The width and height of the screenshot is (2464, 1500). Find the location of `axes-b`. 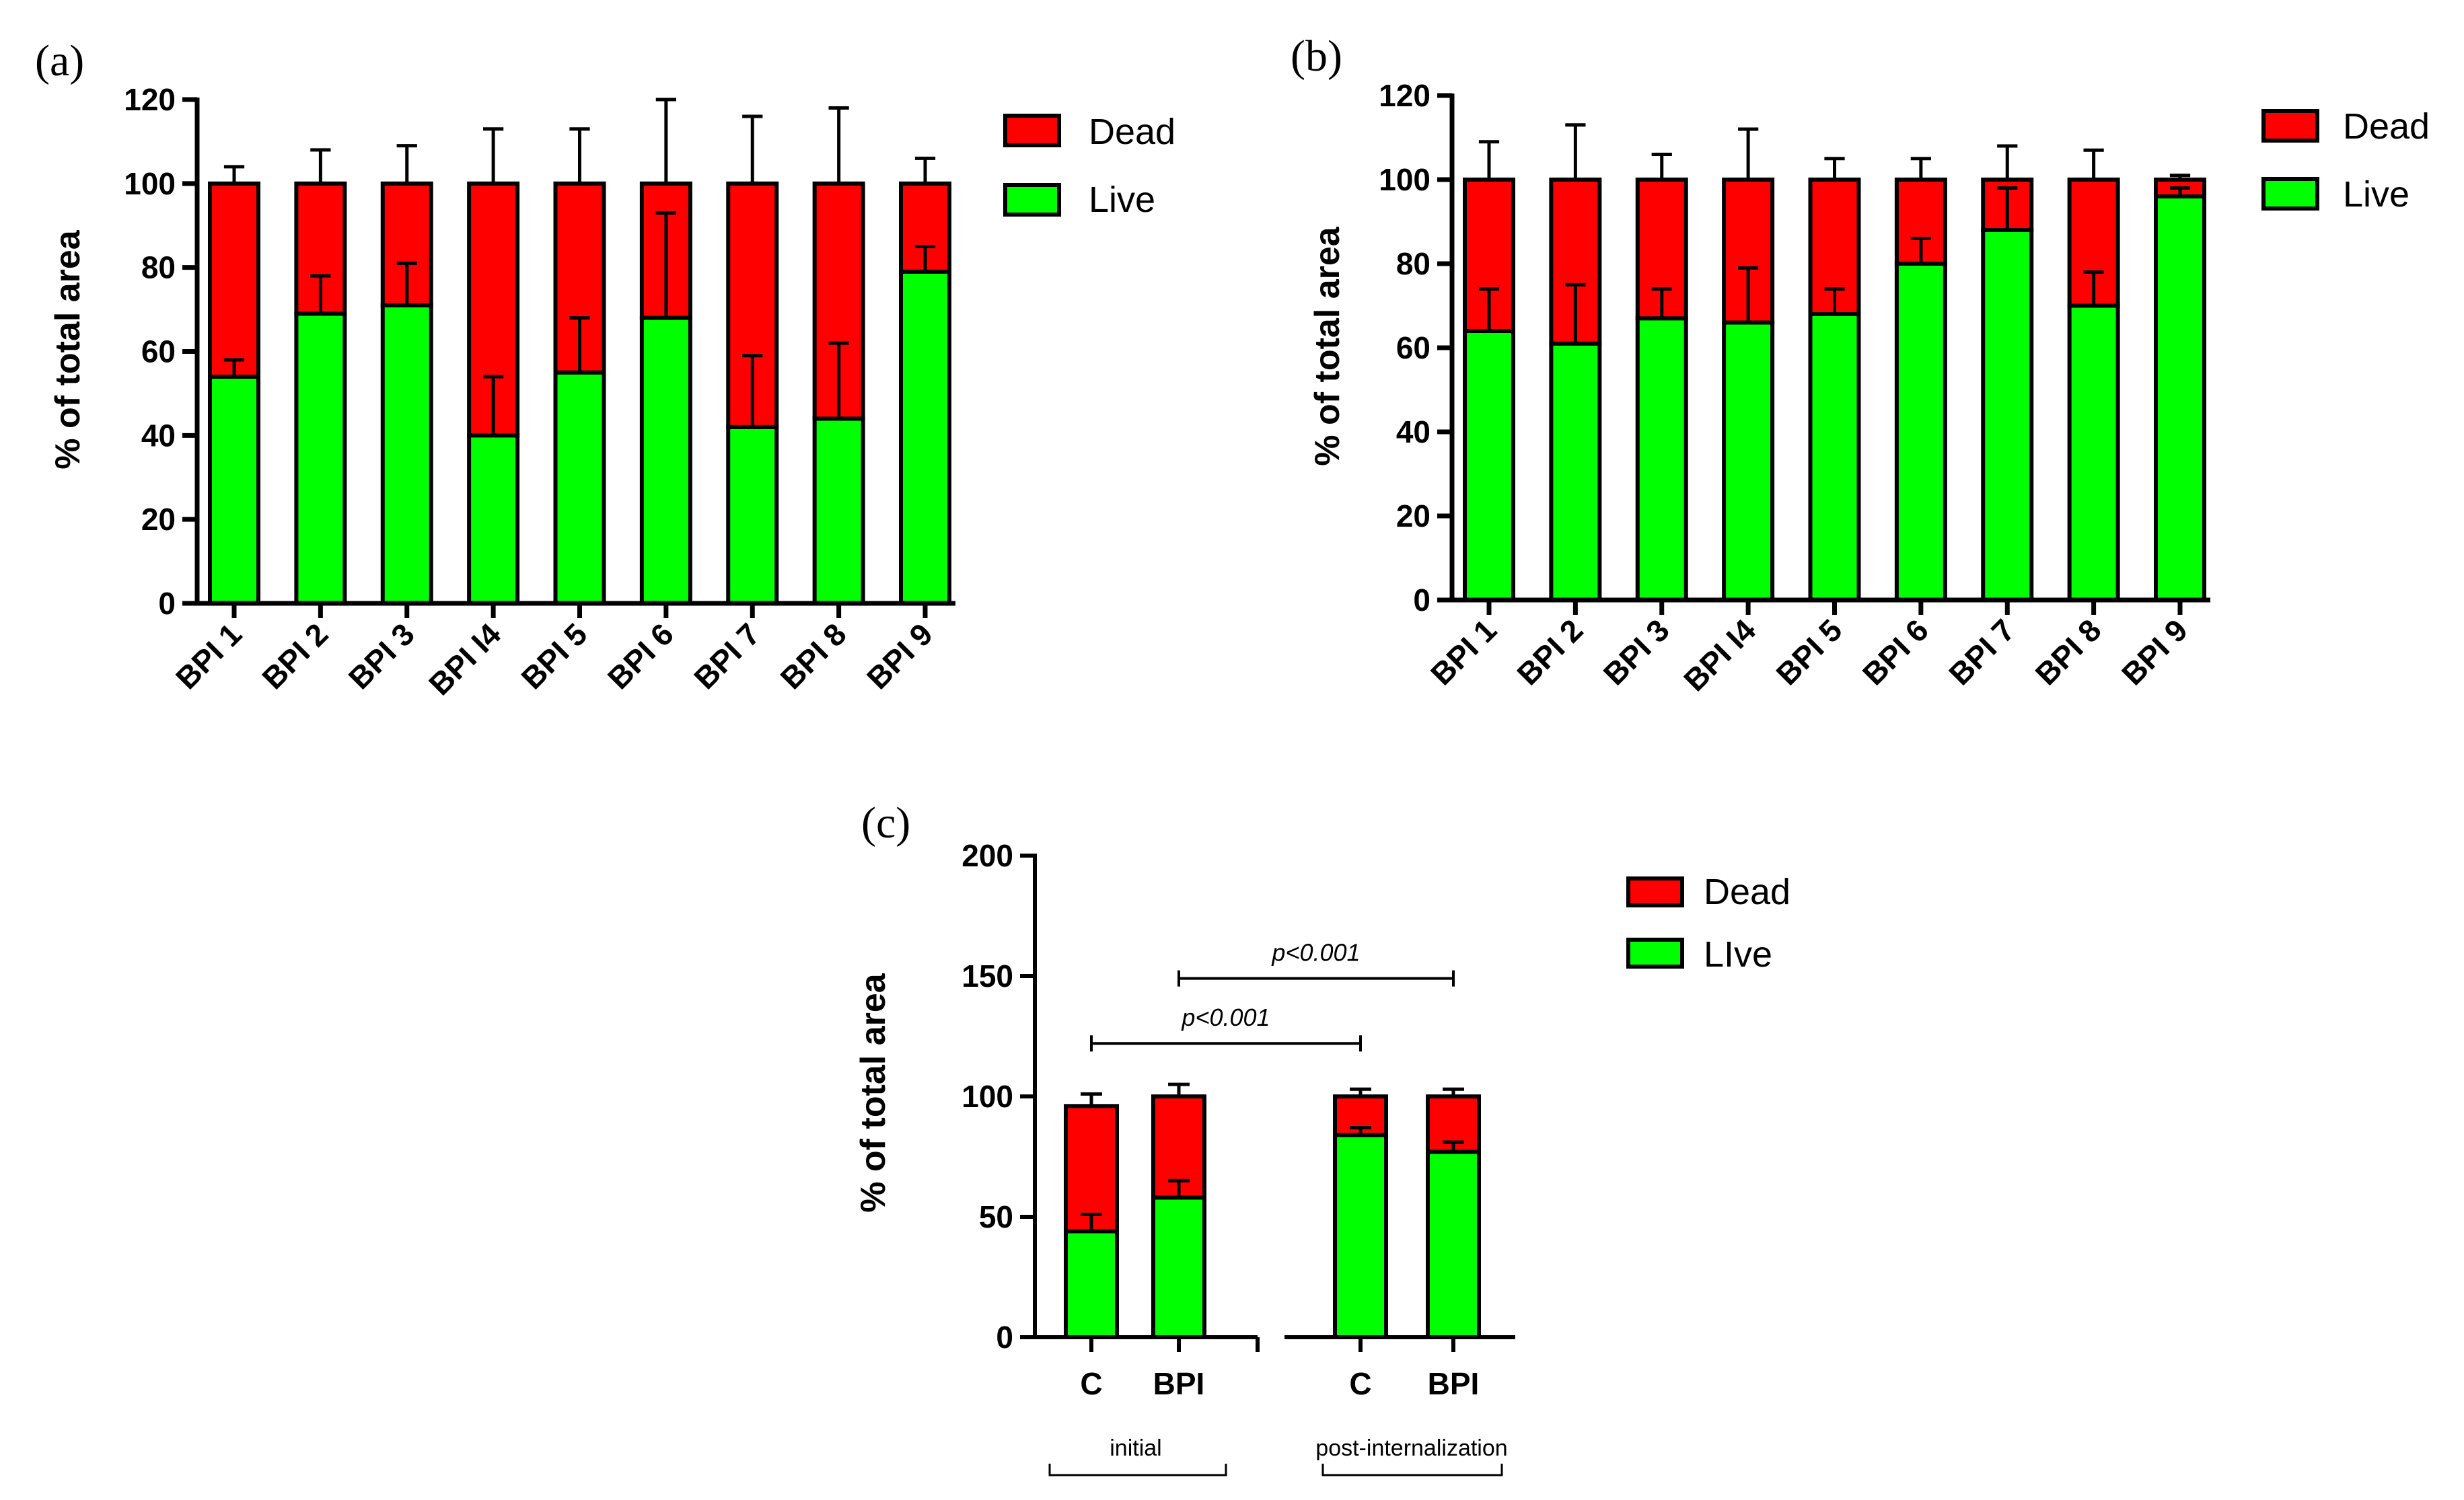

axes-b is located at coordinates (1823, 354).